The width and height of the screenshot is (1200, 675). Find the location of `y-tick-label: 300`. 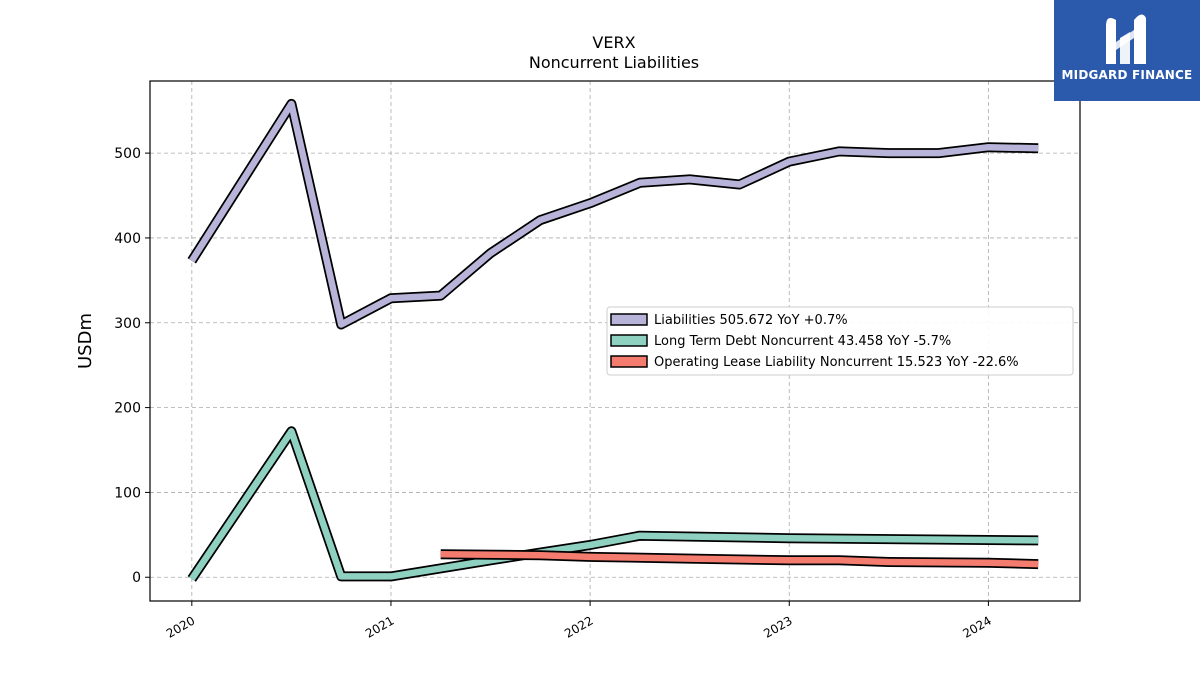

y-tick-label: 300 is located at coordinates (127, 324).